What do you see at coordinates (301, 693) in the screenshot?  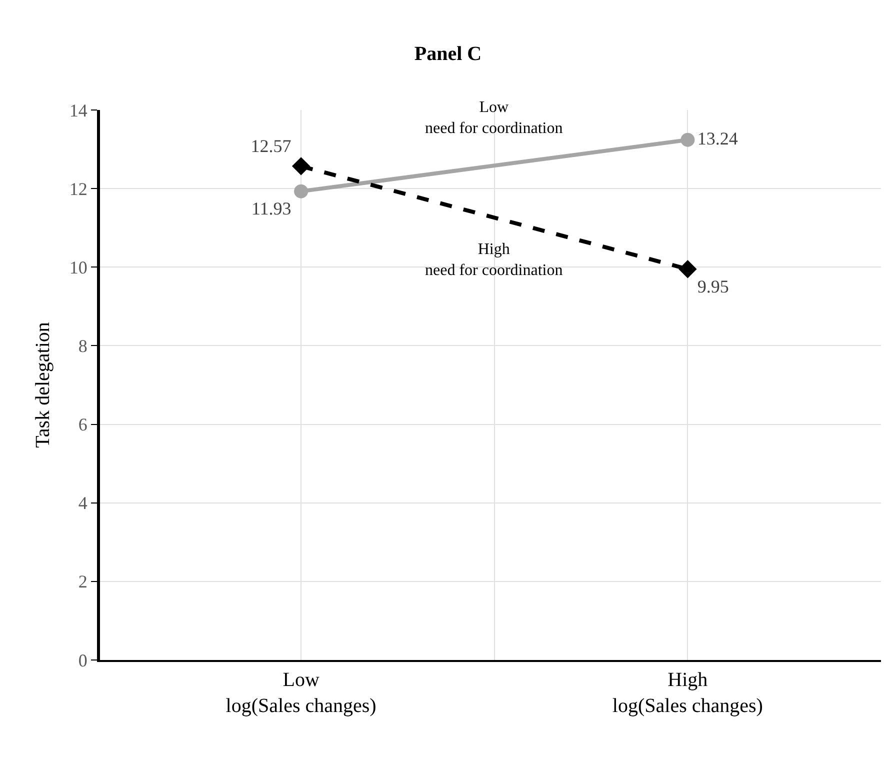 I see `x-tick-label: Low log(Sales changes)` at bounding box center [301, 693].